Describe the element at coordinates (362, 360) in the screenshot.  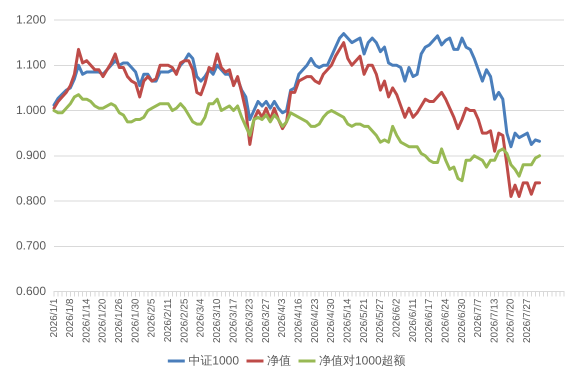
I see `legend-label: 净值对1000超额` at that location.